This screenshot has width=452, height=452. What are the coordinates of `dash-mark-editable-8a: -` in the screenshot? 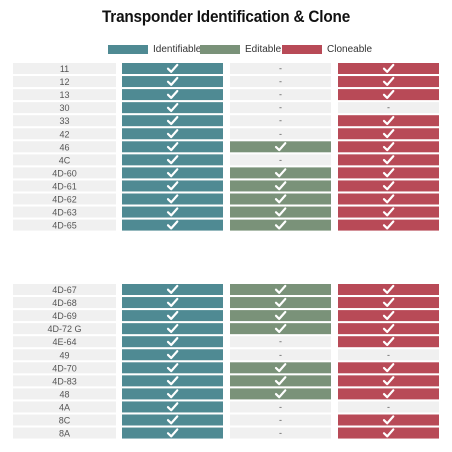 It's located at (280, 433).